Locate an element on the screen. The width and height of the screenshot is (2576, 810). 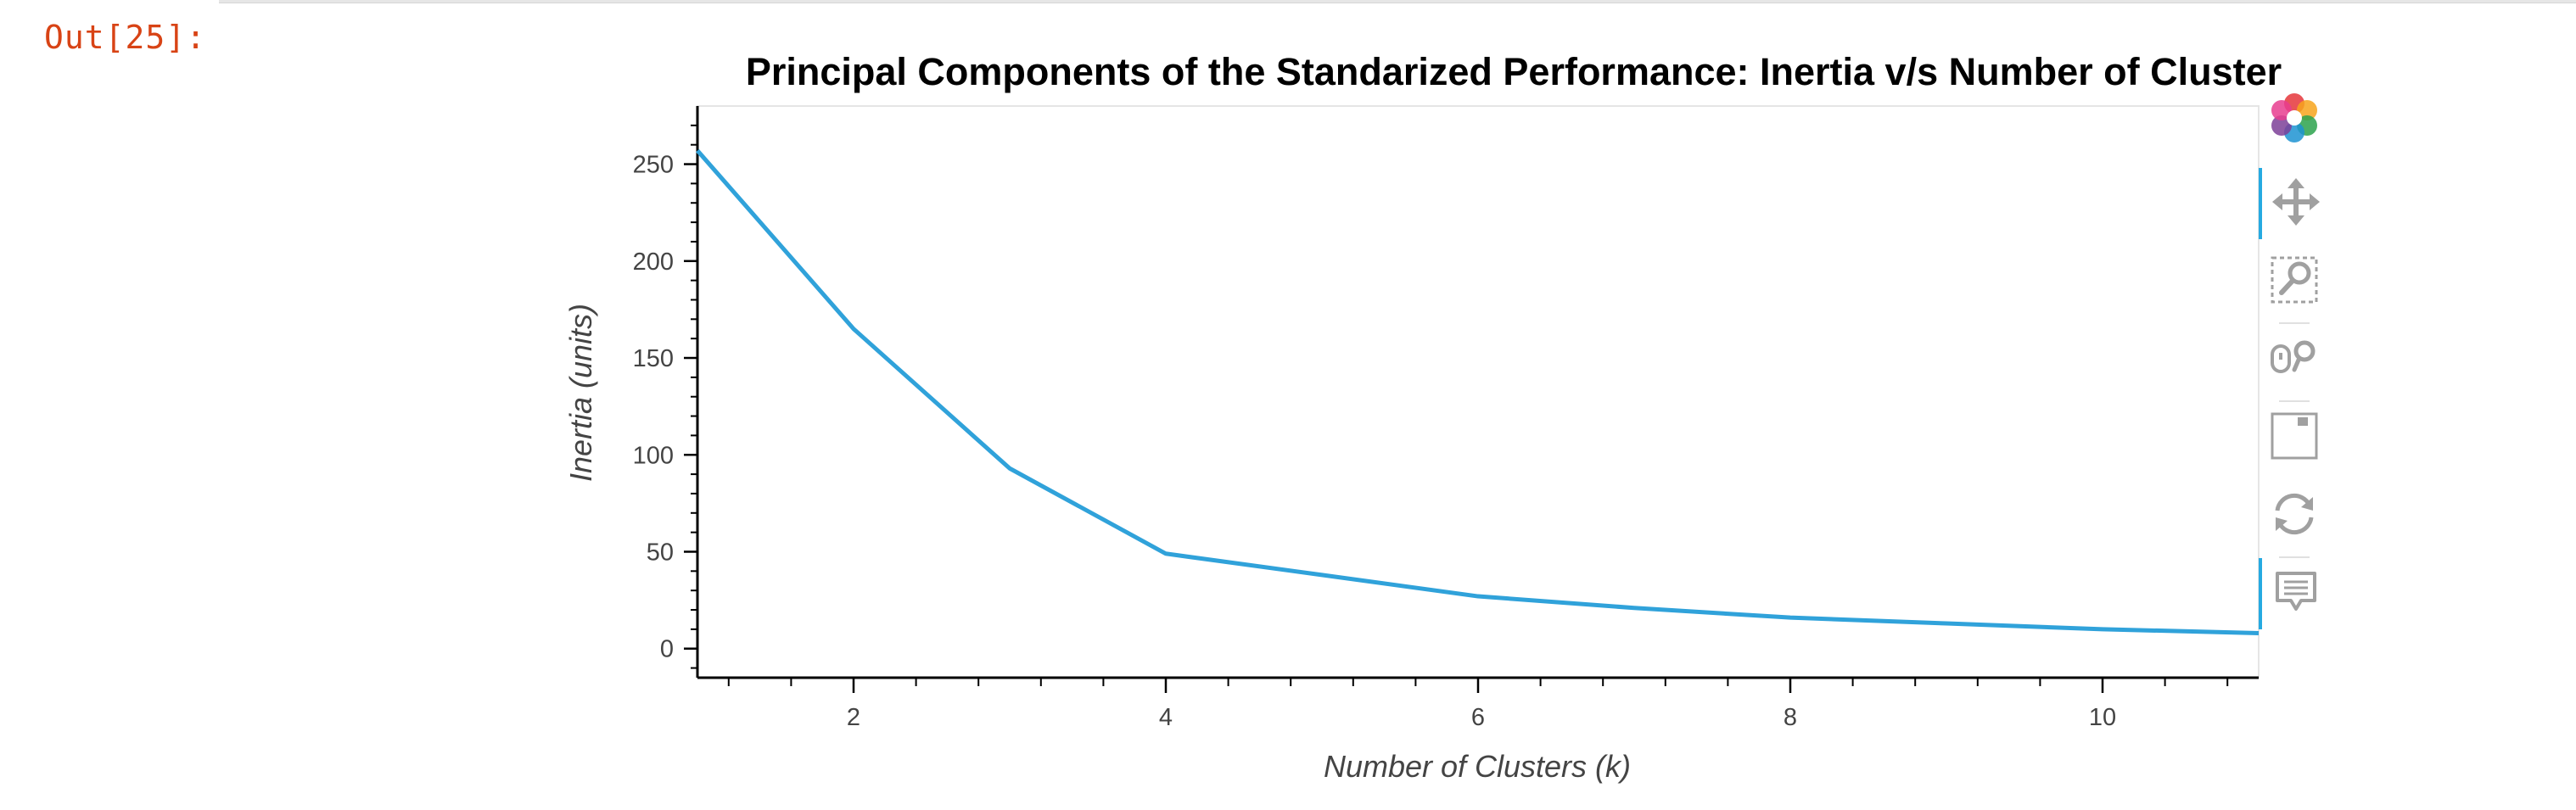
pan-tool-button is located at coordinates (2295, 203).